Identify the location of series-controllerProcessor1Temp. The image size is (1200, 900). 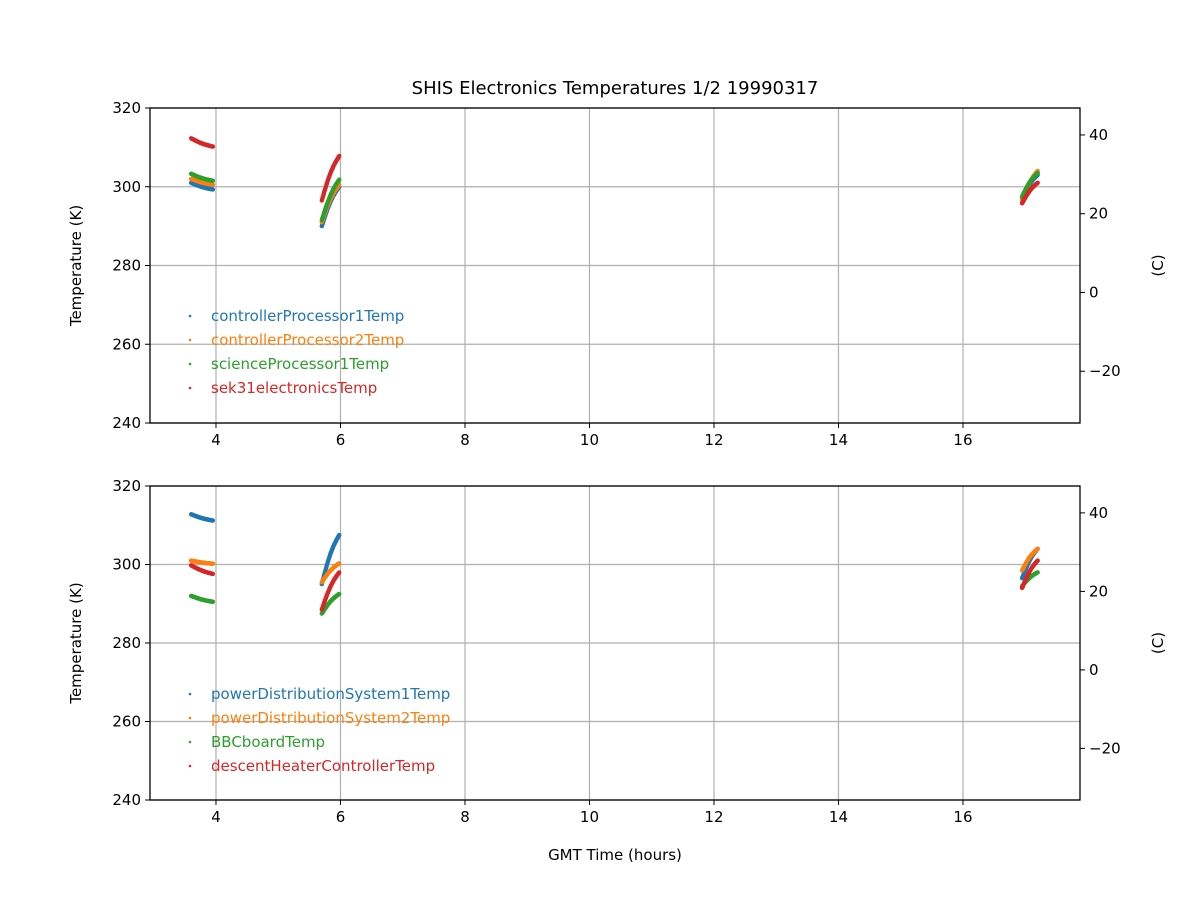
(614, 200).